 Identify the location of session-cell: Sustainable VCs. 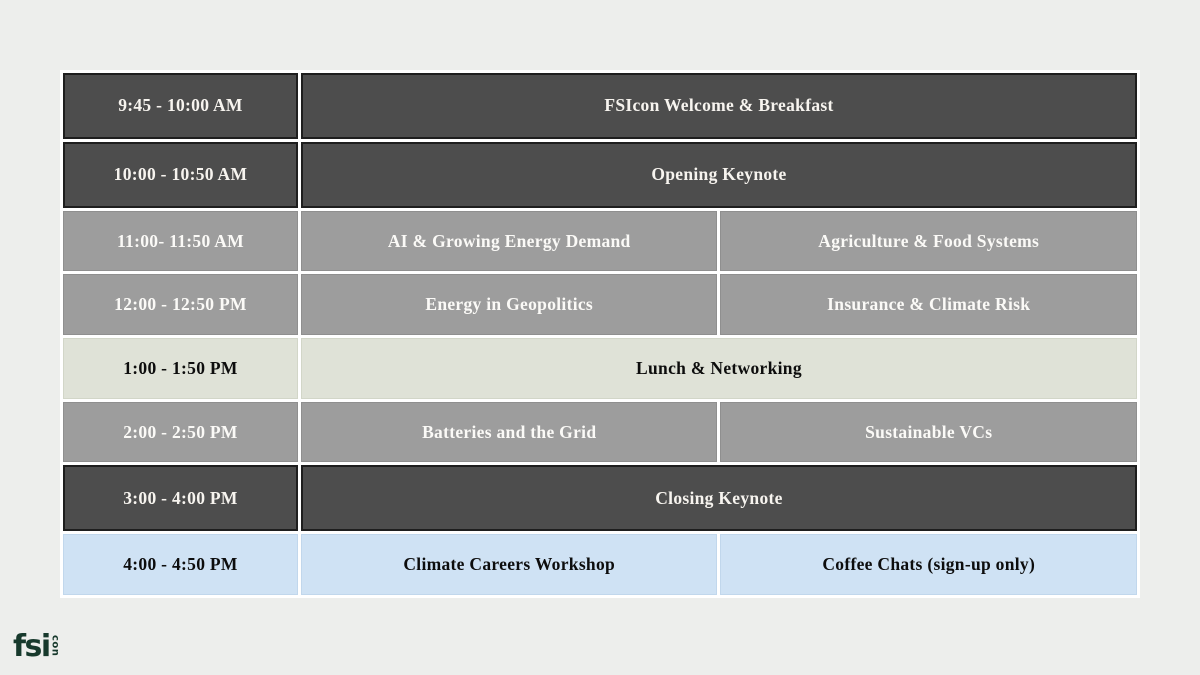
(928, 432).